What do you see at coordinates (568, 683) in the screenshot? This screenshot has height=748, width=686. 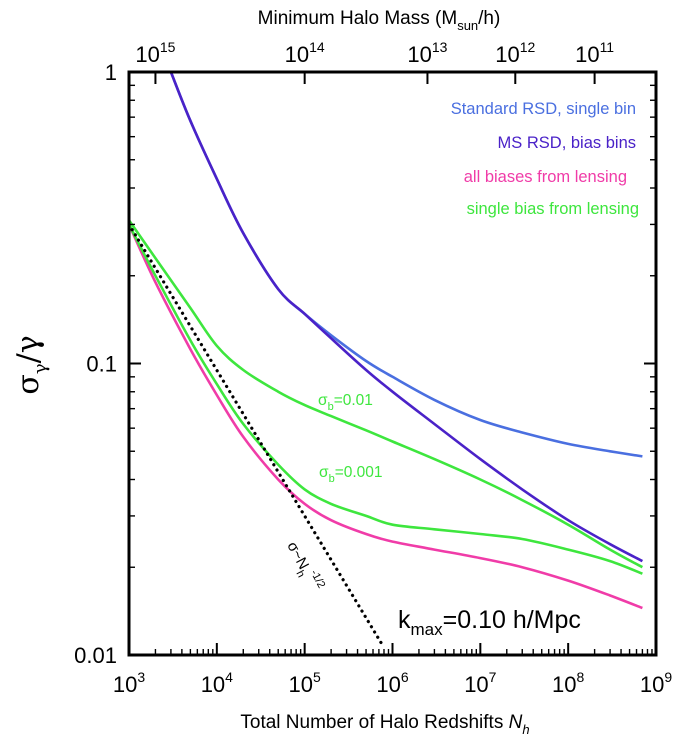 I see `x-tick-label: 10⁸` at bounding box center [568, 683].